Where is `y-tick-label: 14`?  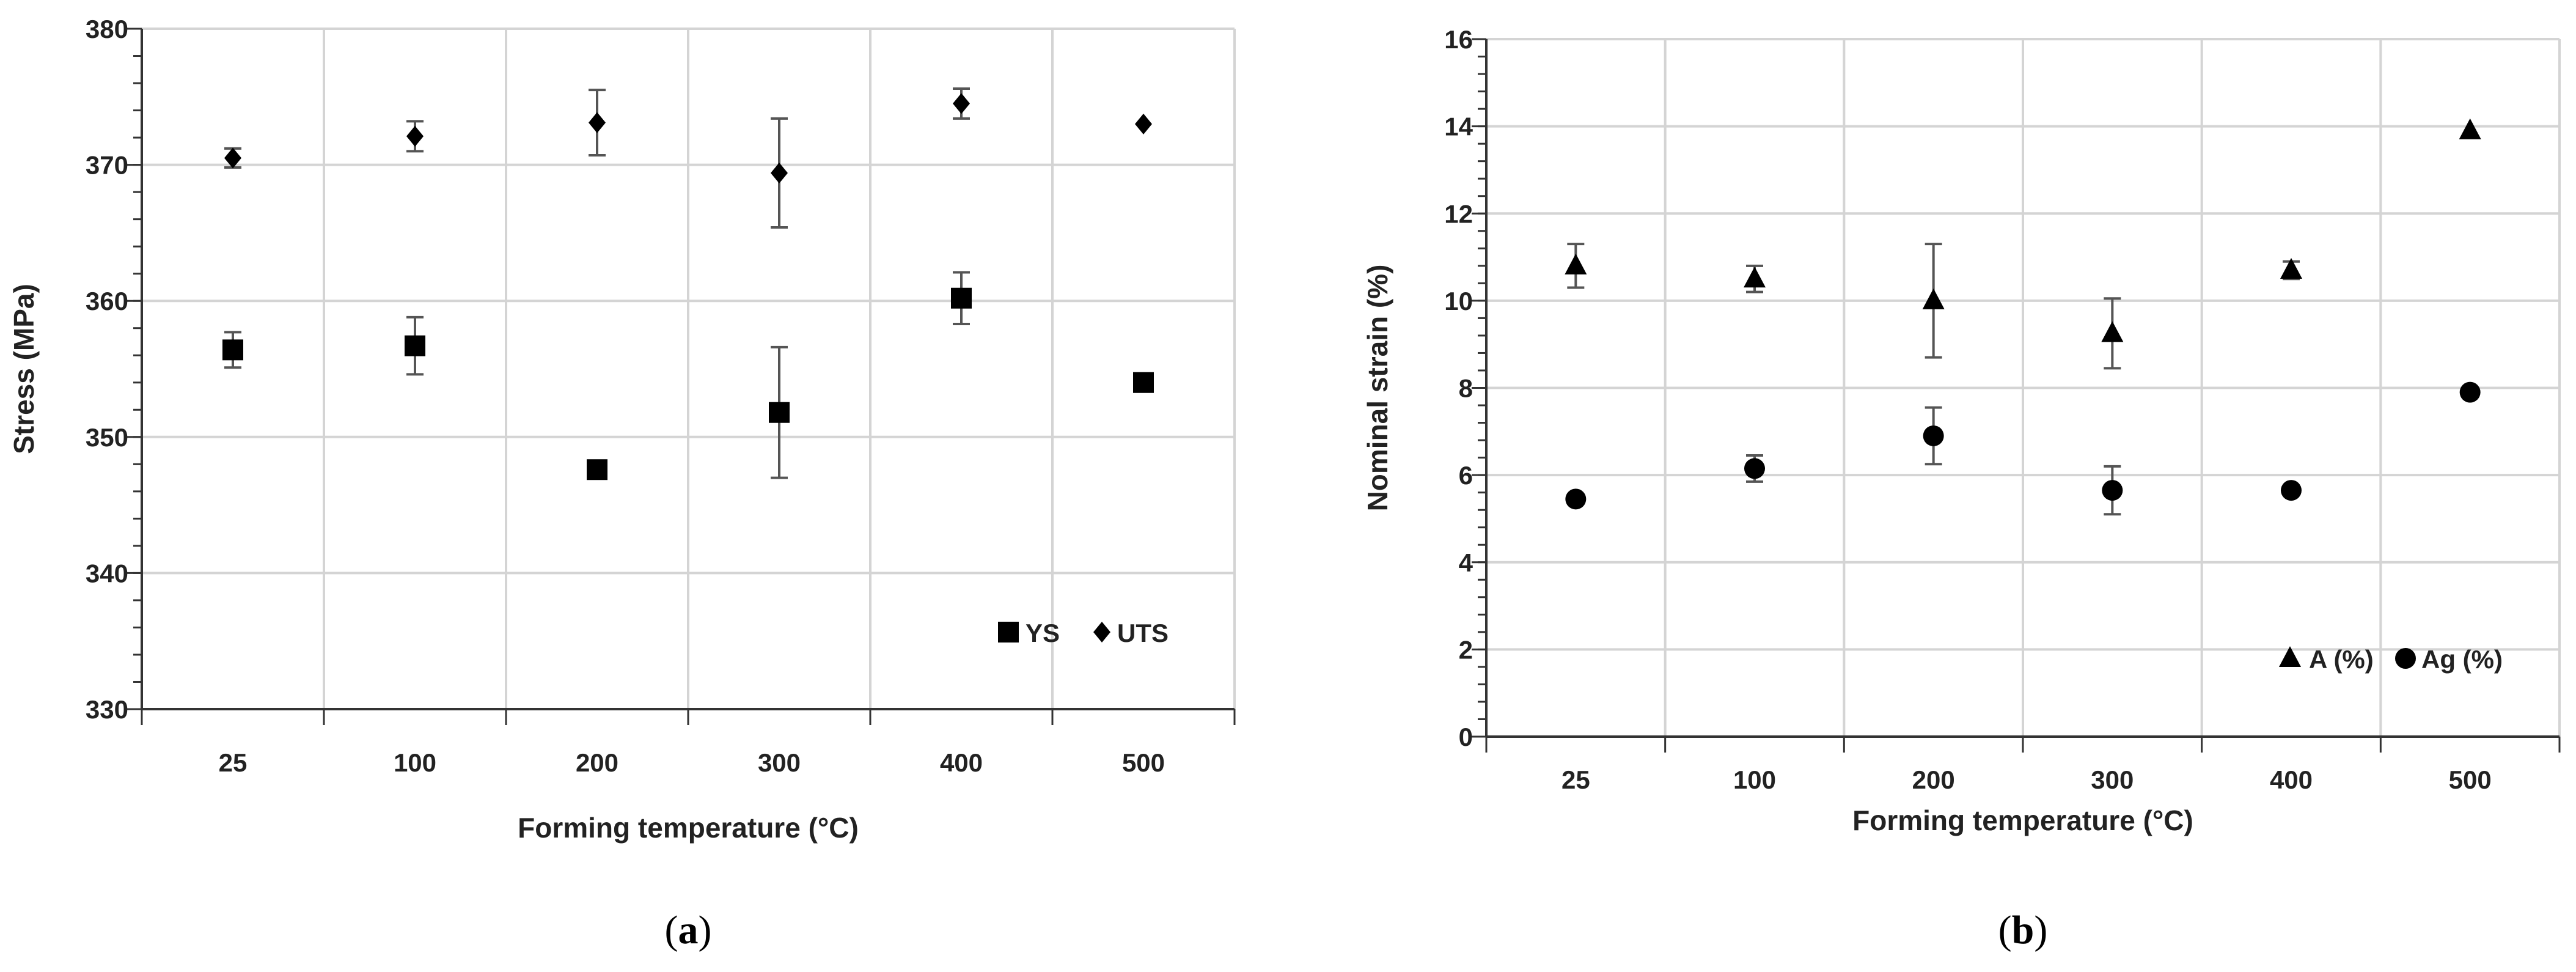
y-tick-label: 14 is located at coordinates (1458, 126).